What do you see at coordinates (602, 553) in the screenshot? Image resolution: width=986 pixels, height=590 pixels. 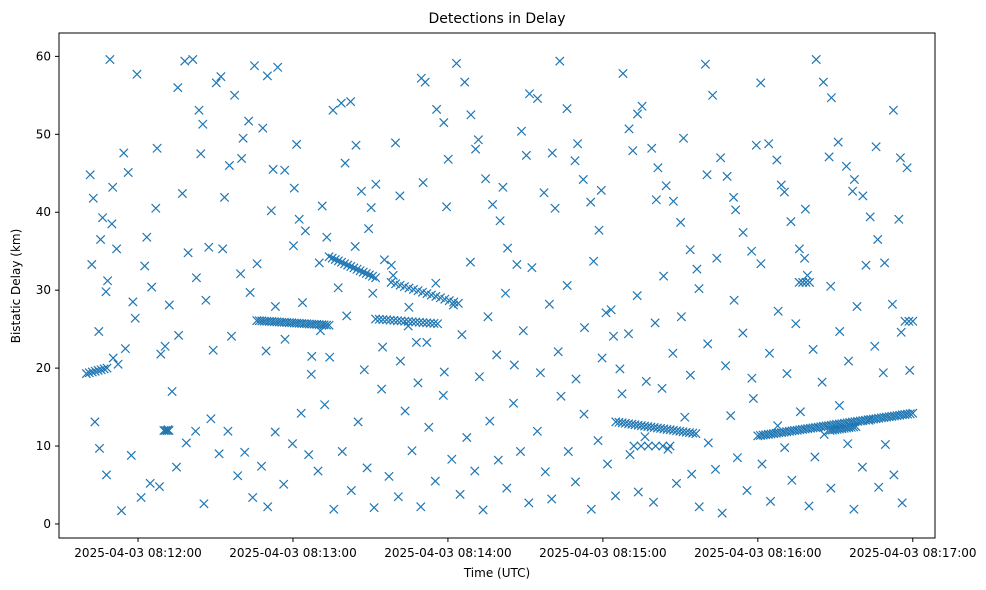 I see `x-tick-label: 2025-04-03 08:15:00` at bounding box center [602, 553].